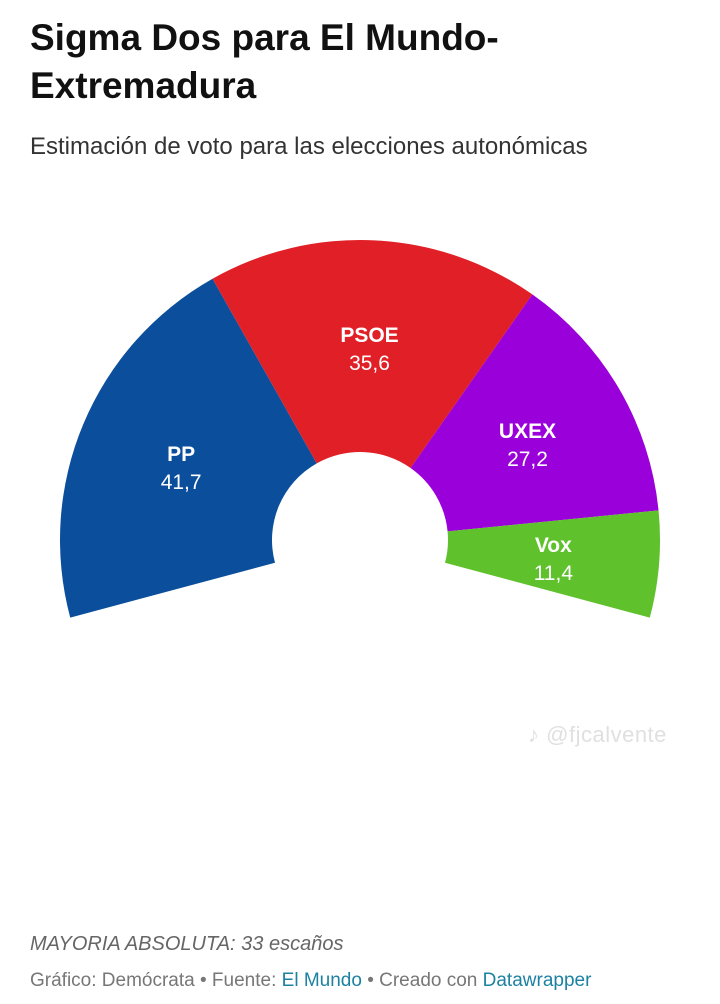 The width and height of the screenshot is (720, 1004). Describe the element at coordinates (321, 980) in the screenshot. I see `source-link: El Mundo` at that location.